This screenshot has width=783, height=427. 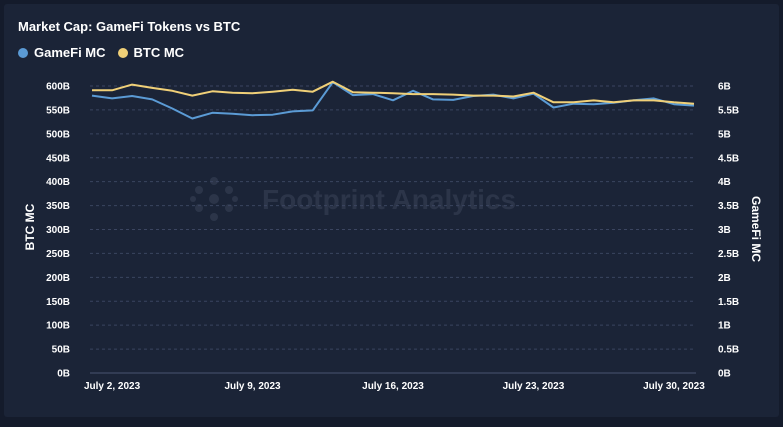 I want to click on left-tick-label: 600B, so click(x=58, y=87).